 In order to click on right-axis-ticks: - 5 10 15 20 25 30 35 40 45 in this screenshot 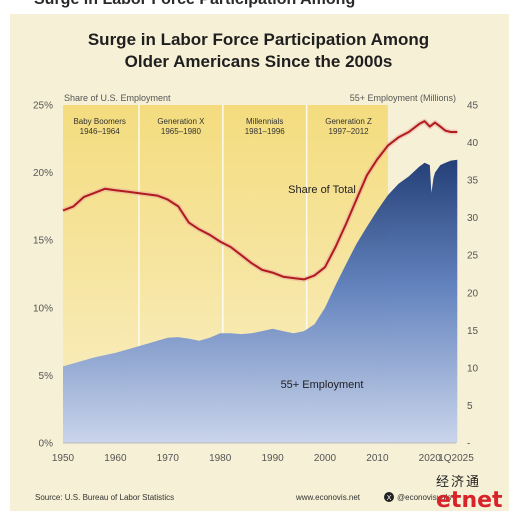, I will do `click(473, 275)`.